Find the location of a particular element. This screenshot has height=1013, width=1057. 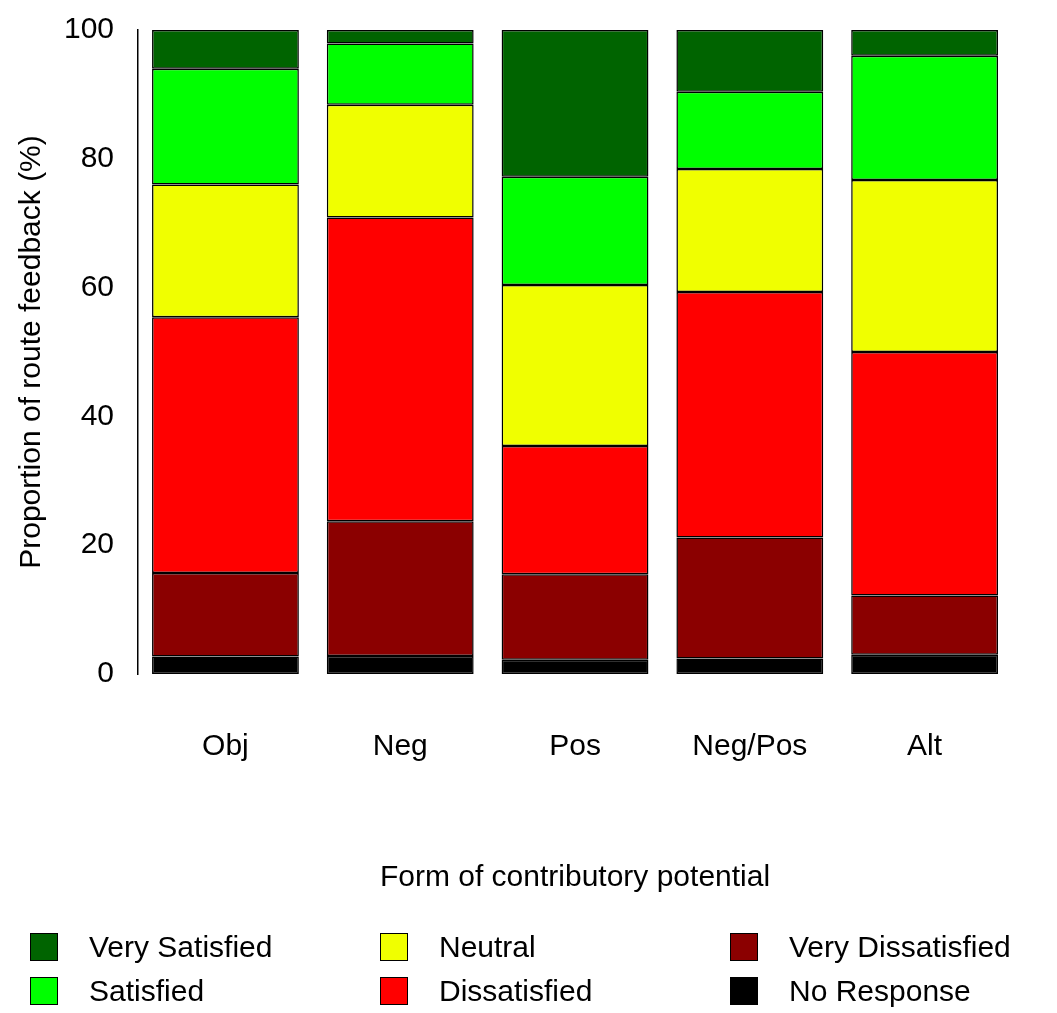

x-tick-label: Obj is located at coordinates (225, 745).